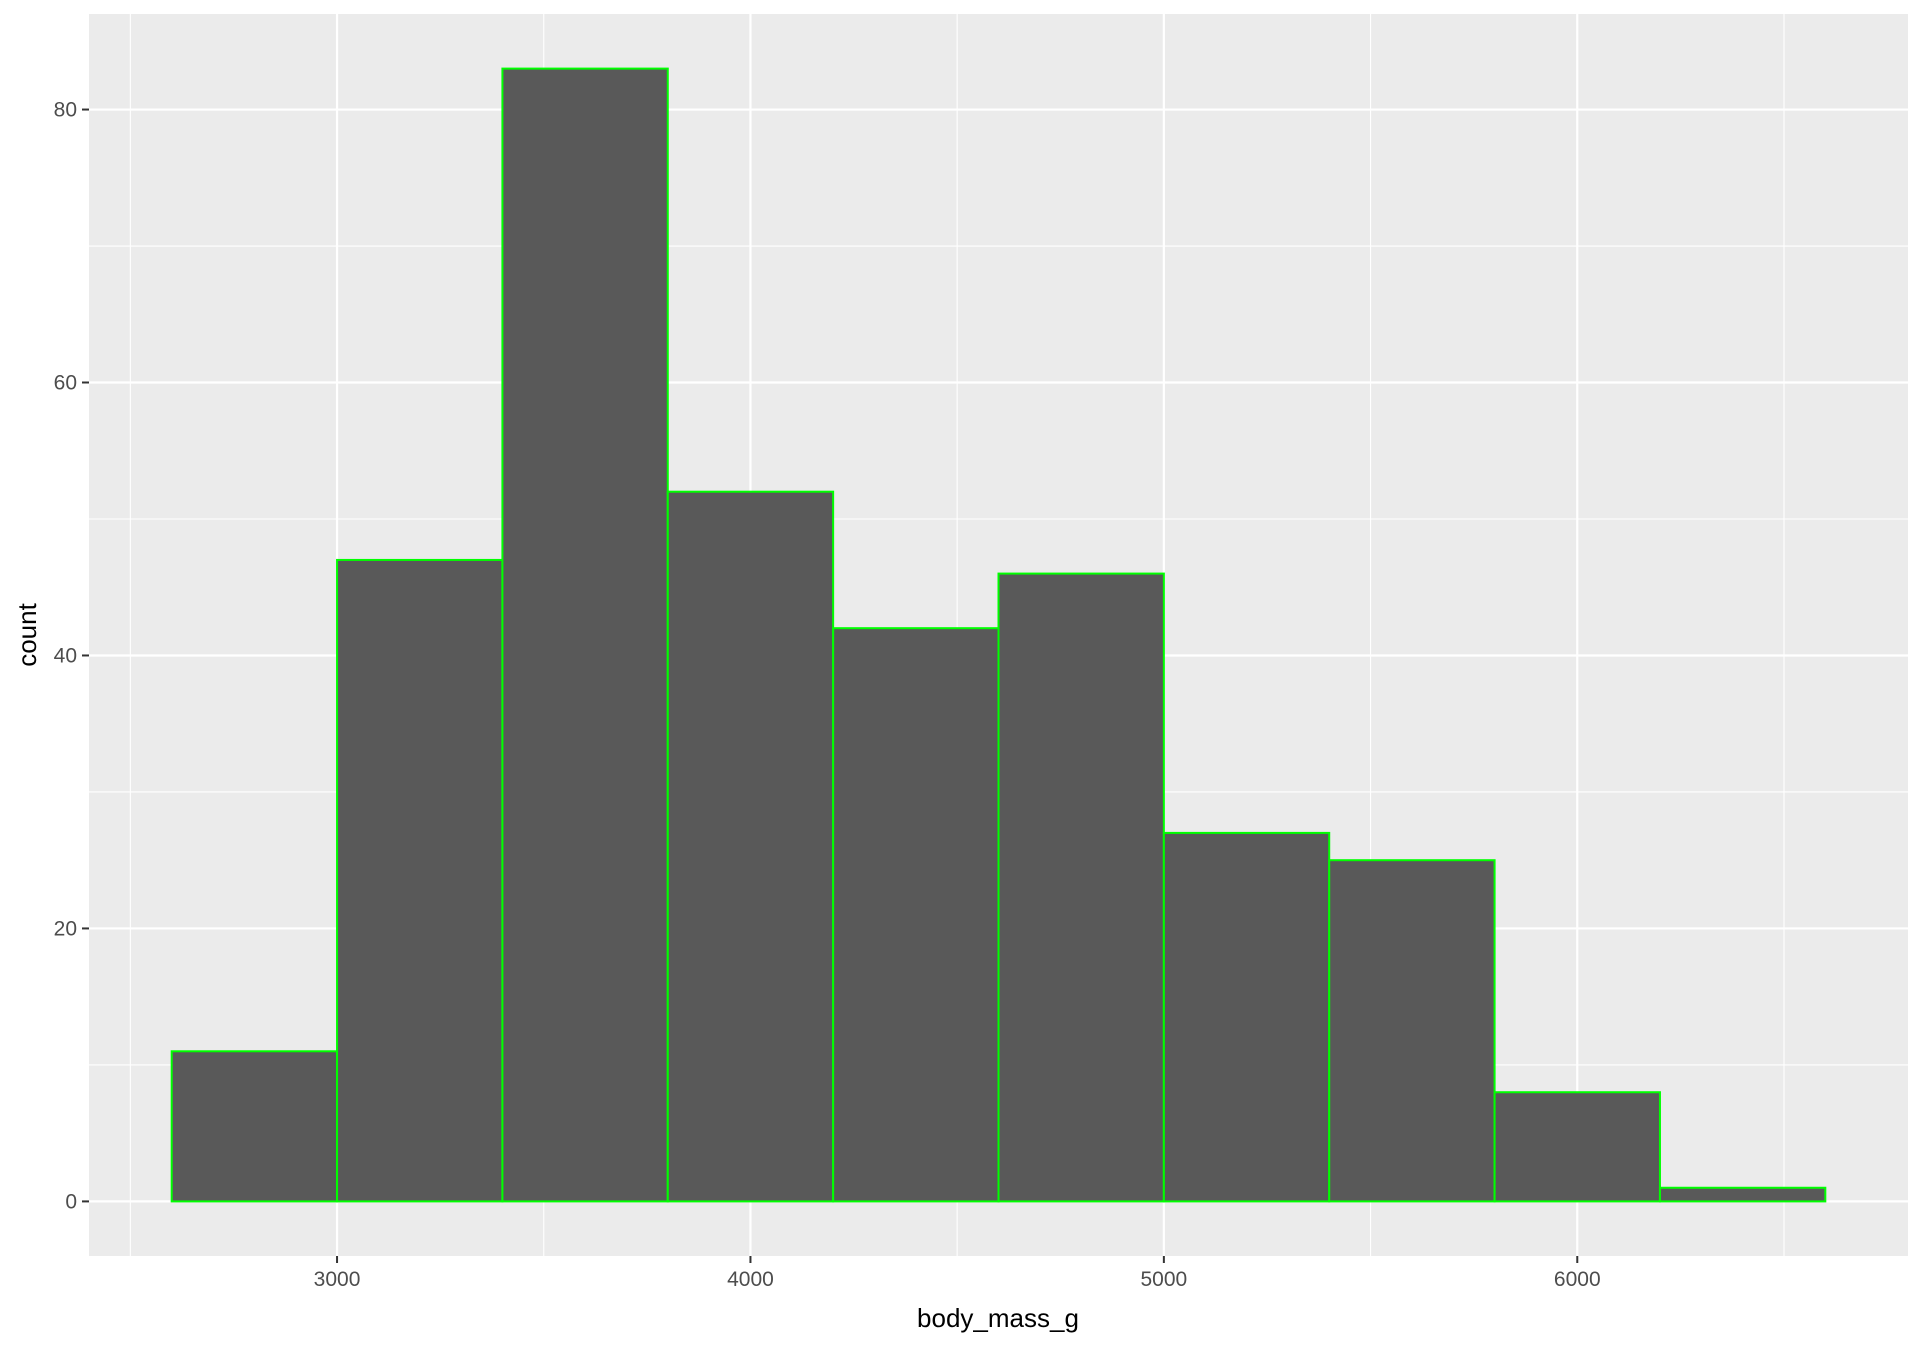  I want to click on x-tick-label: 6000, so click(1577, 1279).